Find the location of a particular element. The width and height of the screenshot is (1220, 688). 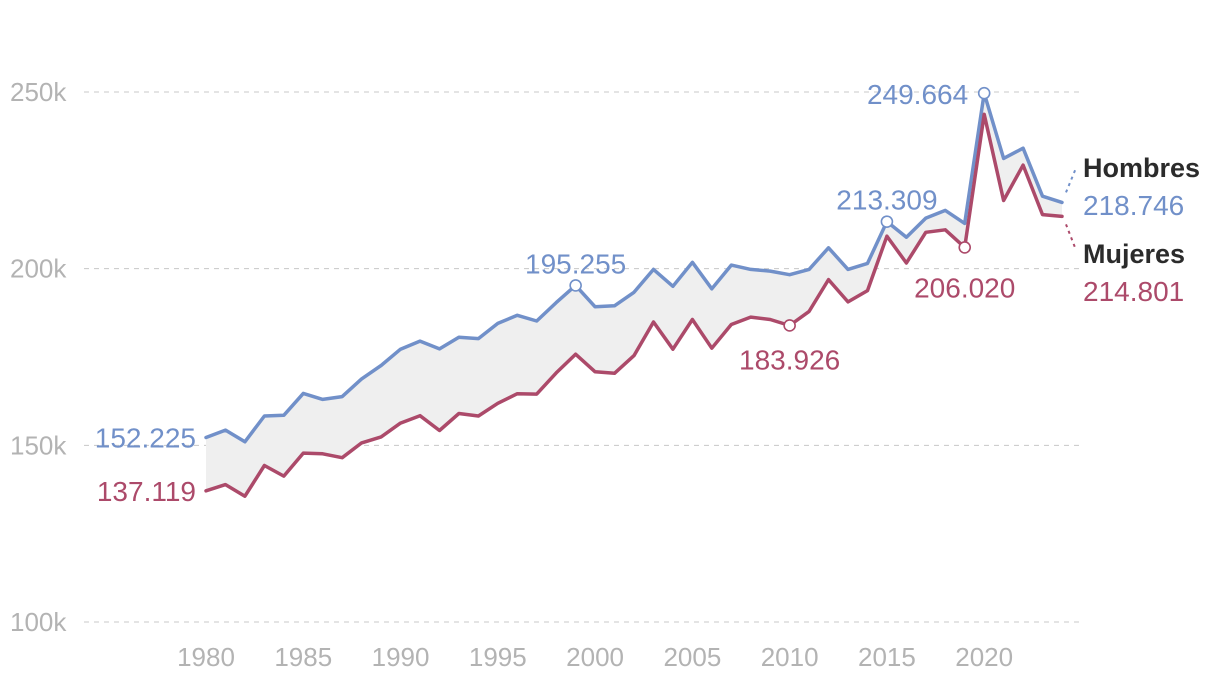

legend-leader-mujeres is located at coordinates (1071, 237).